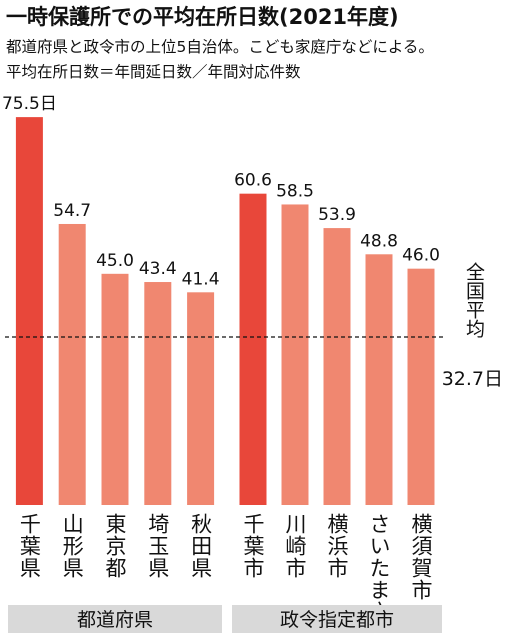  I want to click on value-label: 53.9, so click(337, 215).